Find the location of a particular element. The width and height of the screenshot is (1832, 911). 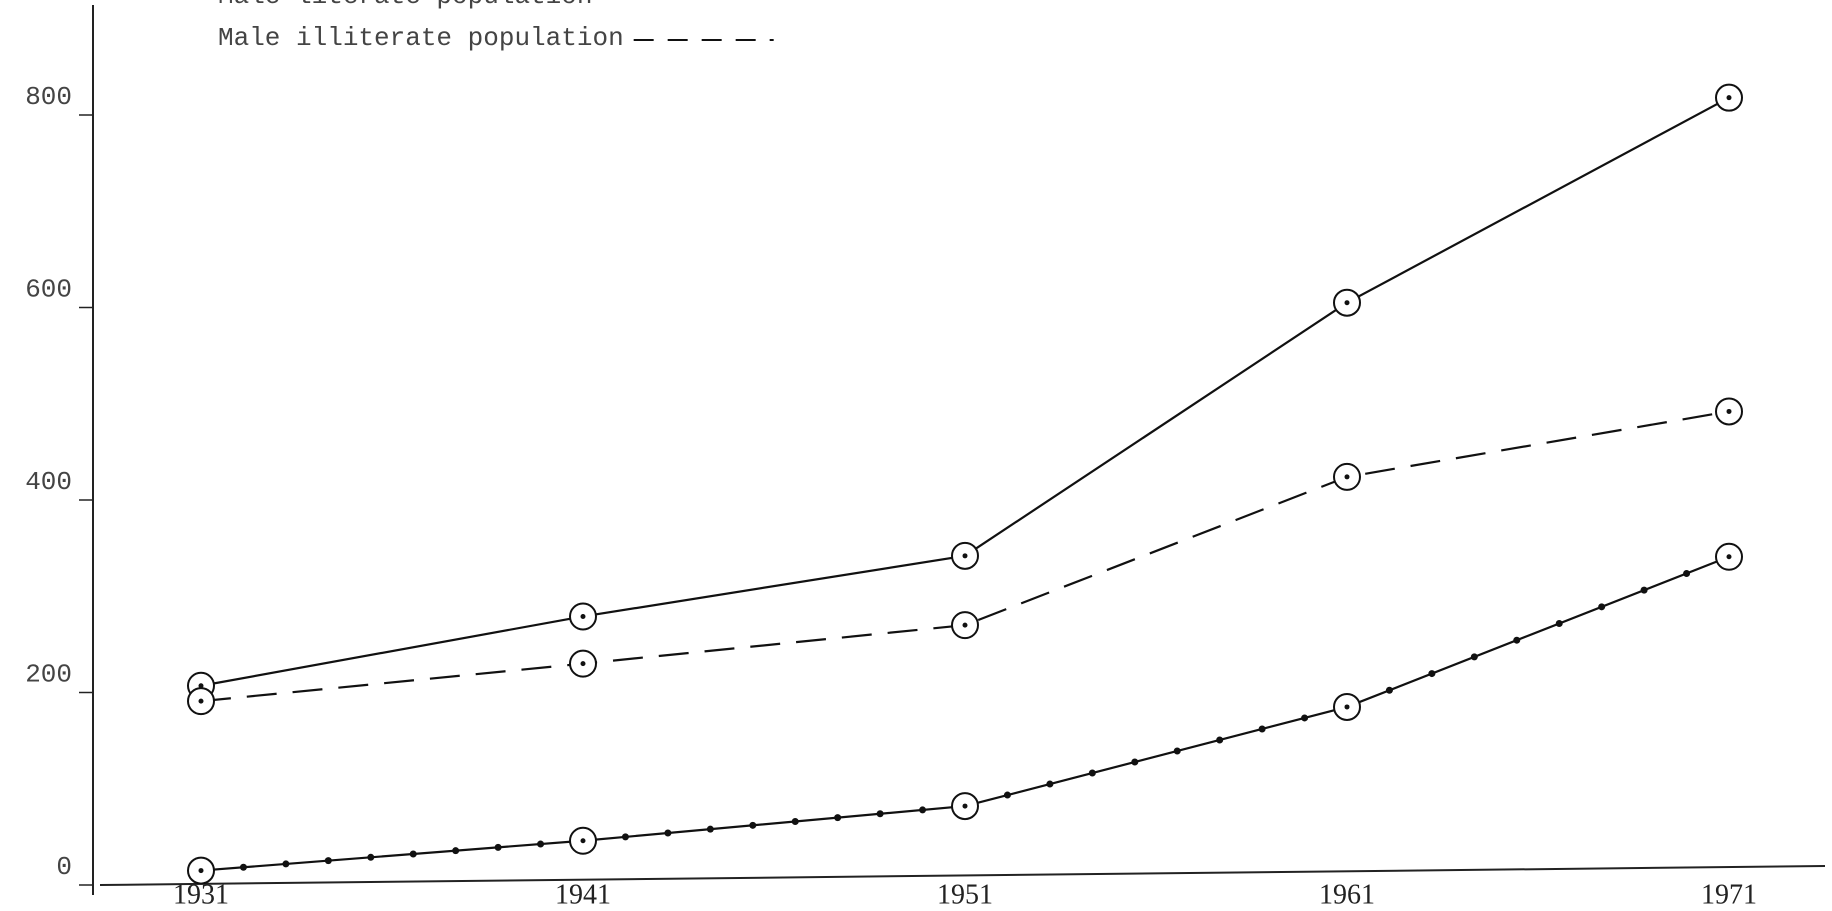

x-tick-label: 1971 is located at coordinates (1729, 894).